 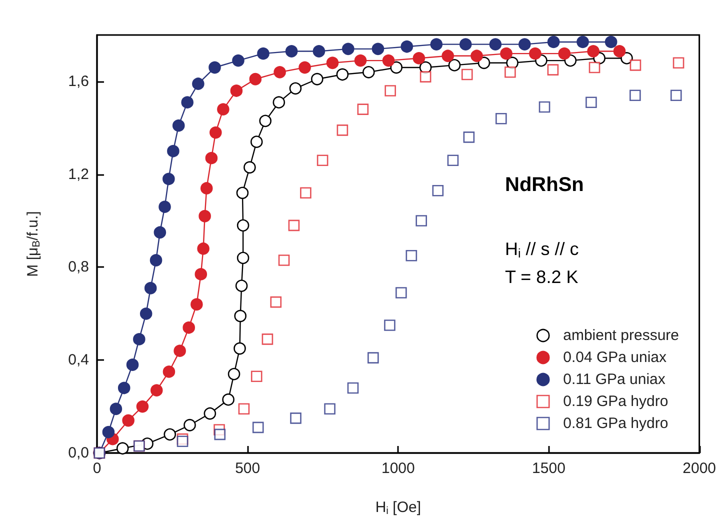 What do you see at coordinates (78, 174) in the screenshot?
I see `y-tick-label: 1,2` at bounding box center [78, 174].